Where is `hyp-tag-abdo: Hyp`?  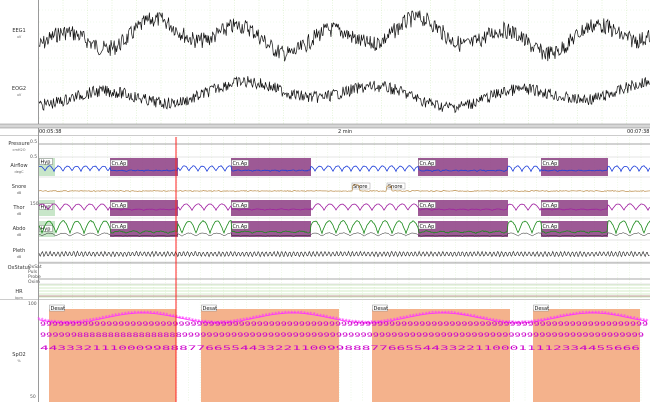
hyp-tag-abdo: Hyp is located at coordinates (46, 229).